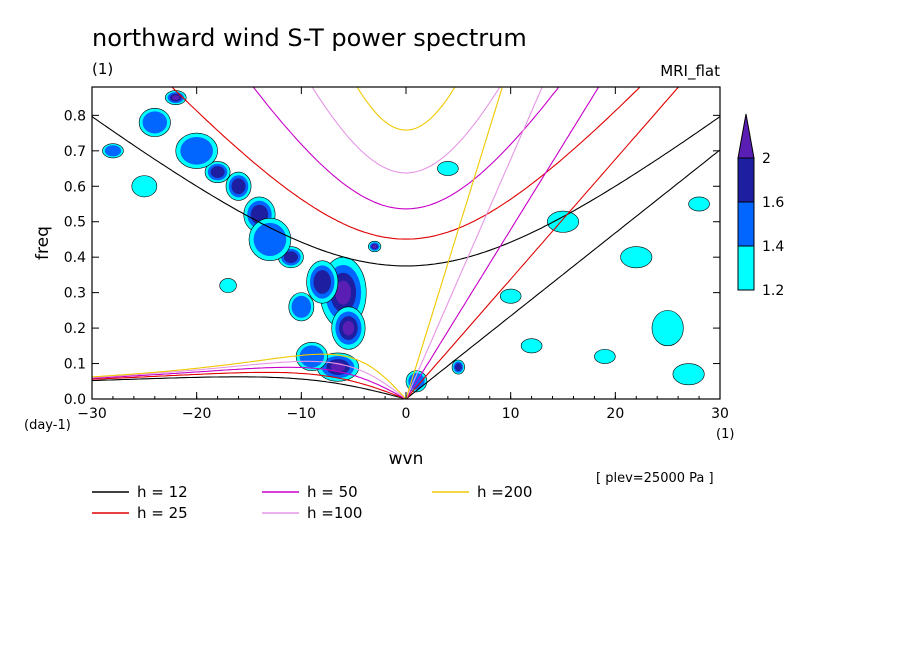  I want to click on legend: h = 12 h = 25 h = 50 h =100 h =200, so click(312, 502).